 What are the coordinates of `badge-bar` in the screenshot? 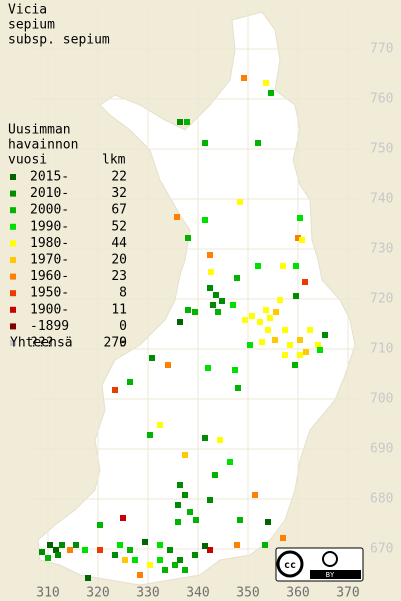 It's located at (335, 574).